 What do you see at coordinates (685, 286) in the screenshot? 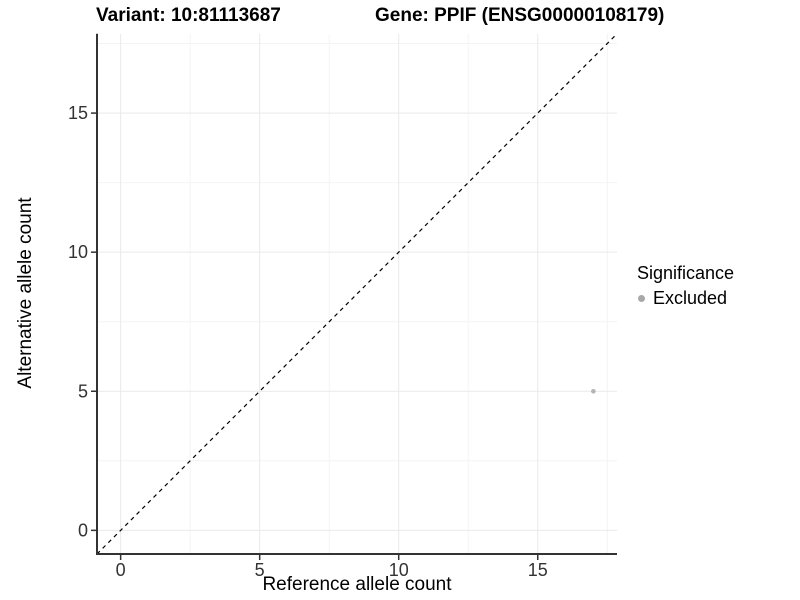
I see `legend: Significance Excluded` at bounding box center [685, 286].